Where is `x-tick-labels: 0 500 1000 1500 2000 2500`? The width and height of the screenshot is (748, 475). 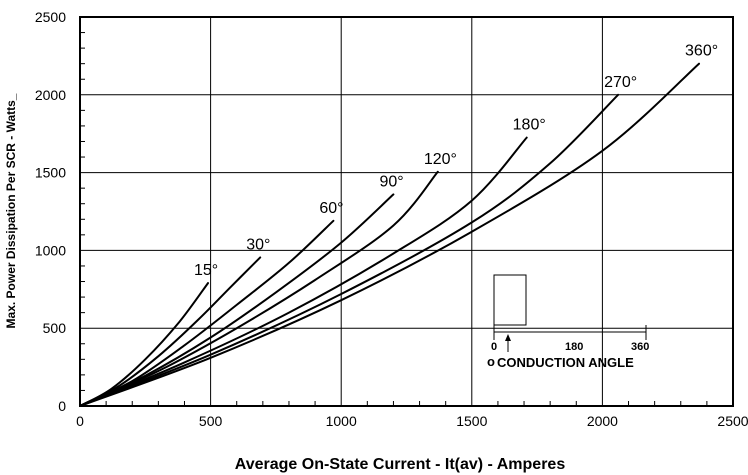
x-tick-labels: 0 500 1000 1500 2000 2500 is located at coordinates (412, 421).